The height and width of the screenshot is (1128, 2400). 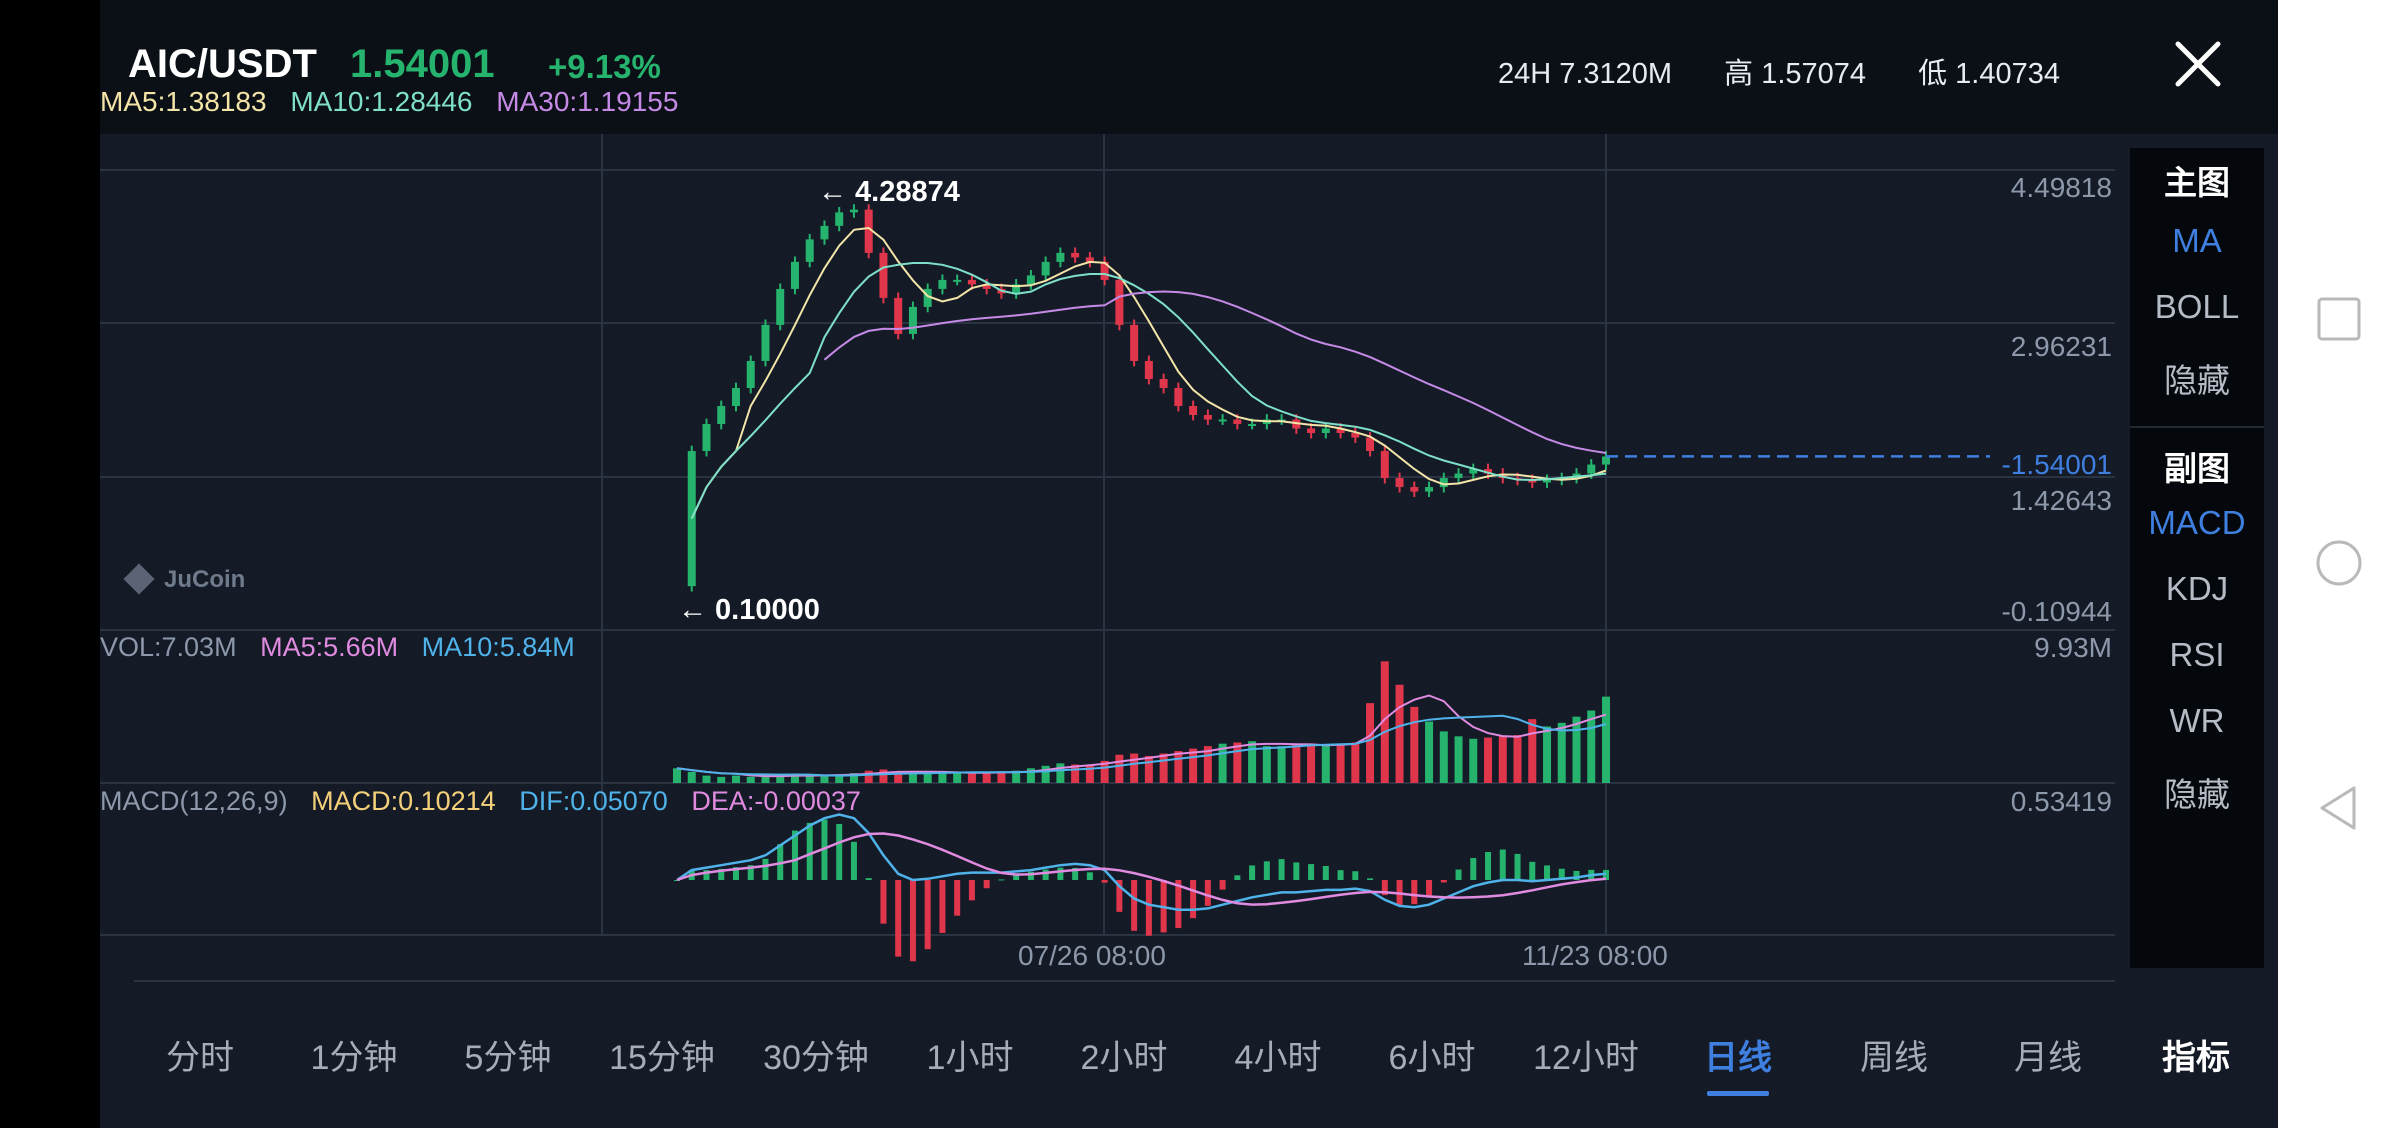 What do you see at coordinates (816, 1058) in the screenshot?
I see `tab-30m: 30分钟` at bounding box center [816, 1058].